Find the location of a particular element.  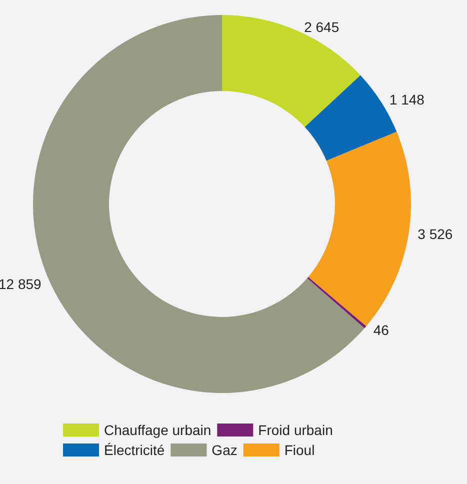

legend-label: Froid urbain is located at coordinates (295, 430).